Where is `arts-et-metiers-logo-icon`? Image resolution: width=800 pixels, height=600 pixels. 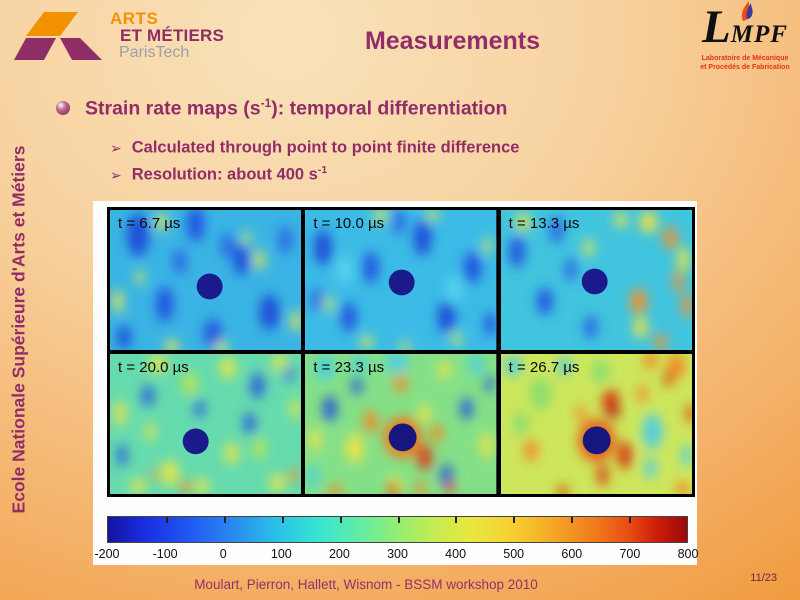
arts-et-metiers-logo-icon is located at coordinates (58, 36).